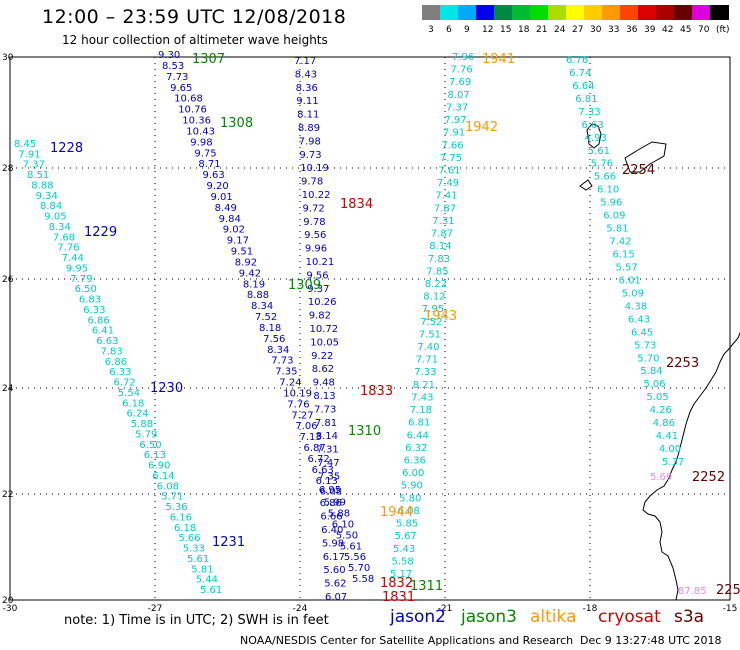 This screenshot has height=650, width=740. Describe the element at coordinates (173, 66) in the screenshot. I see `wave-height-value: 8.53` at that location.